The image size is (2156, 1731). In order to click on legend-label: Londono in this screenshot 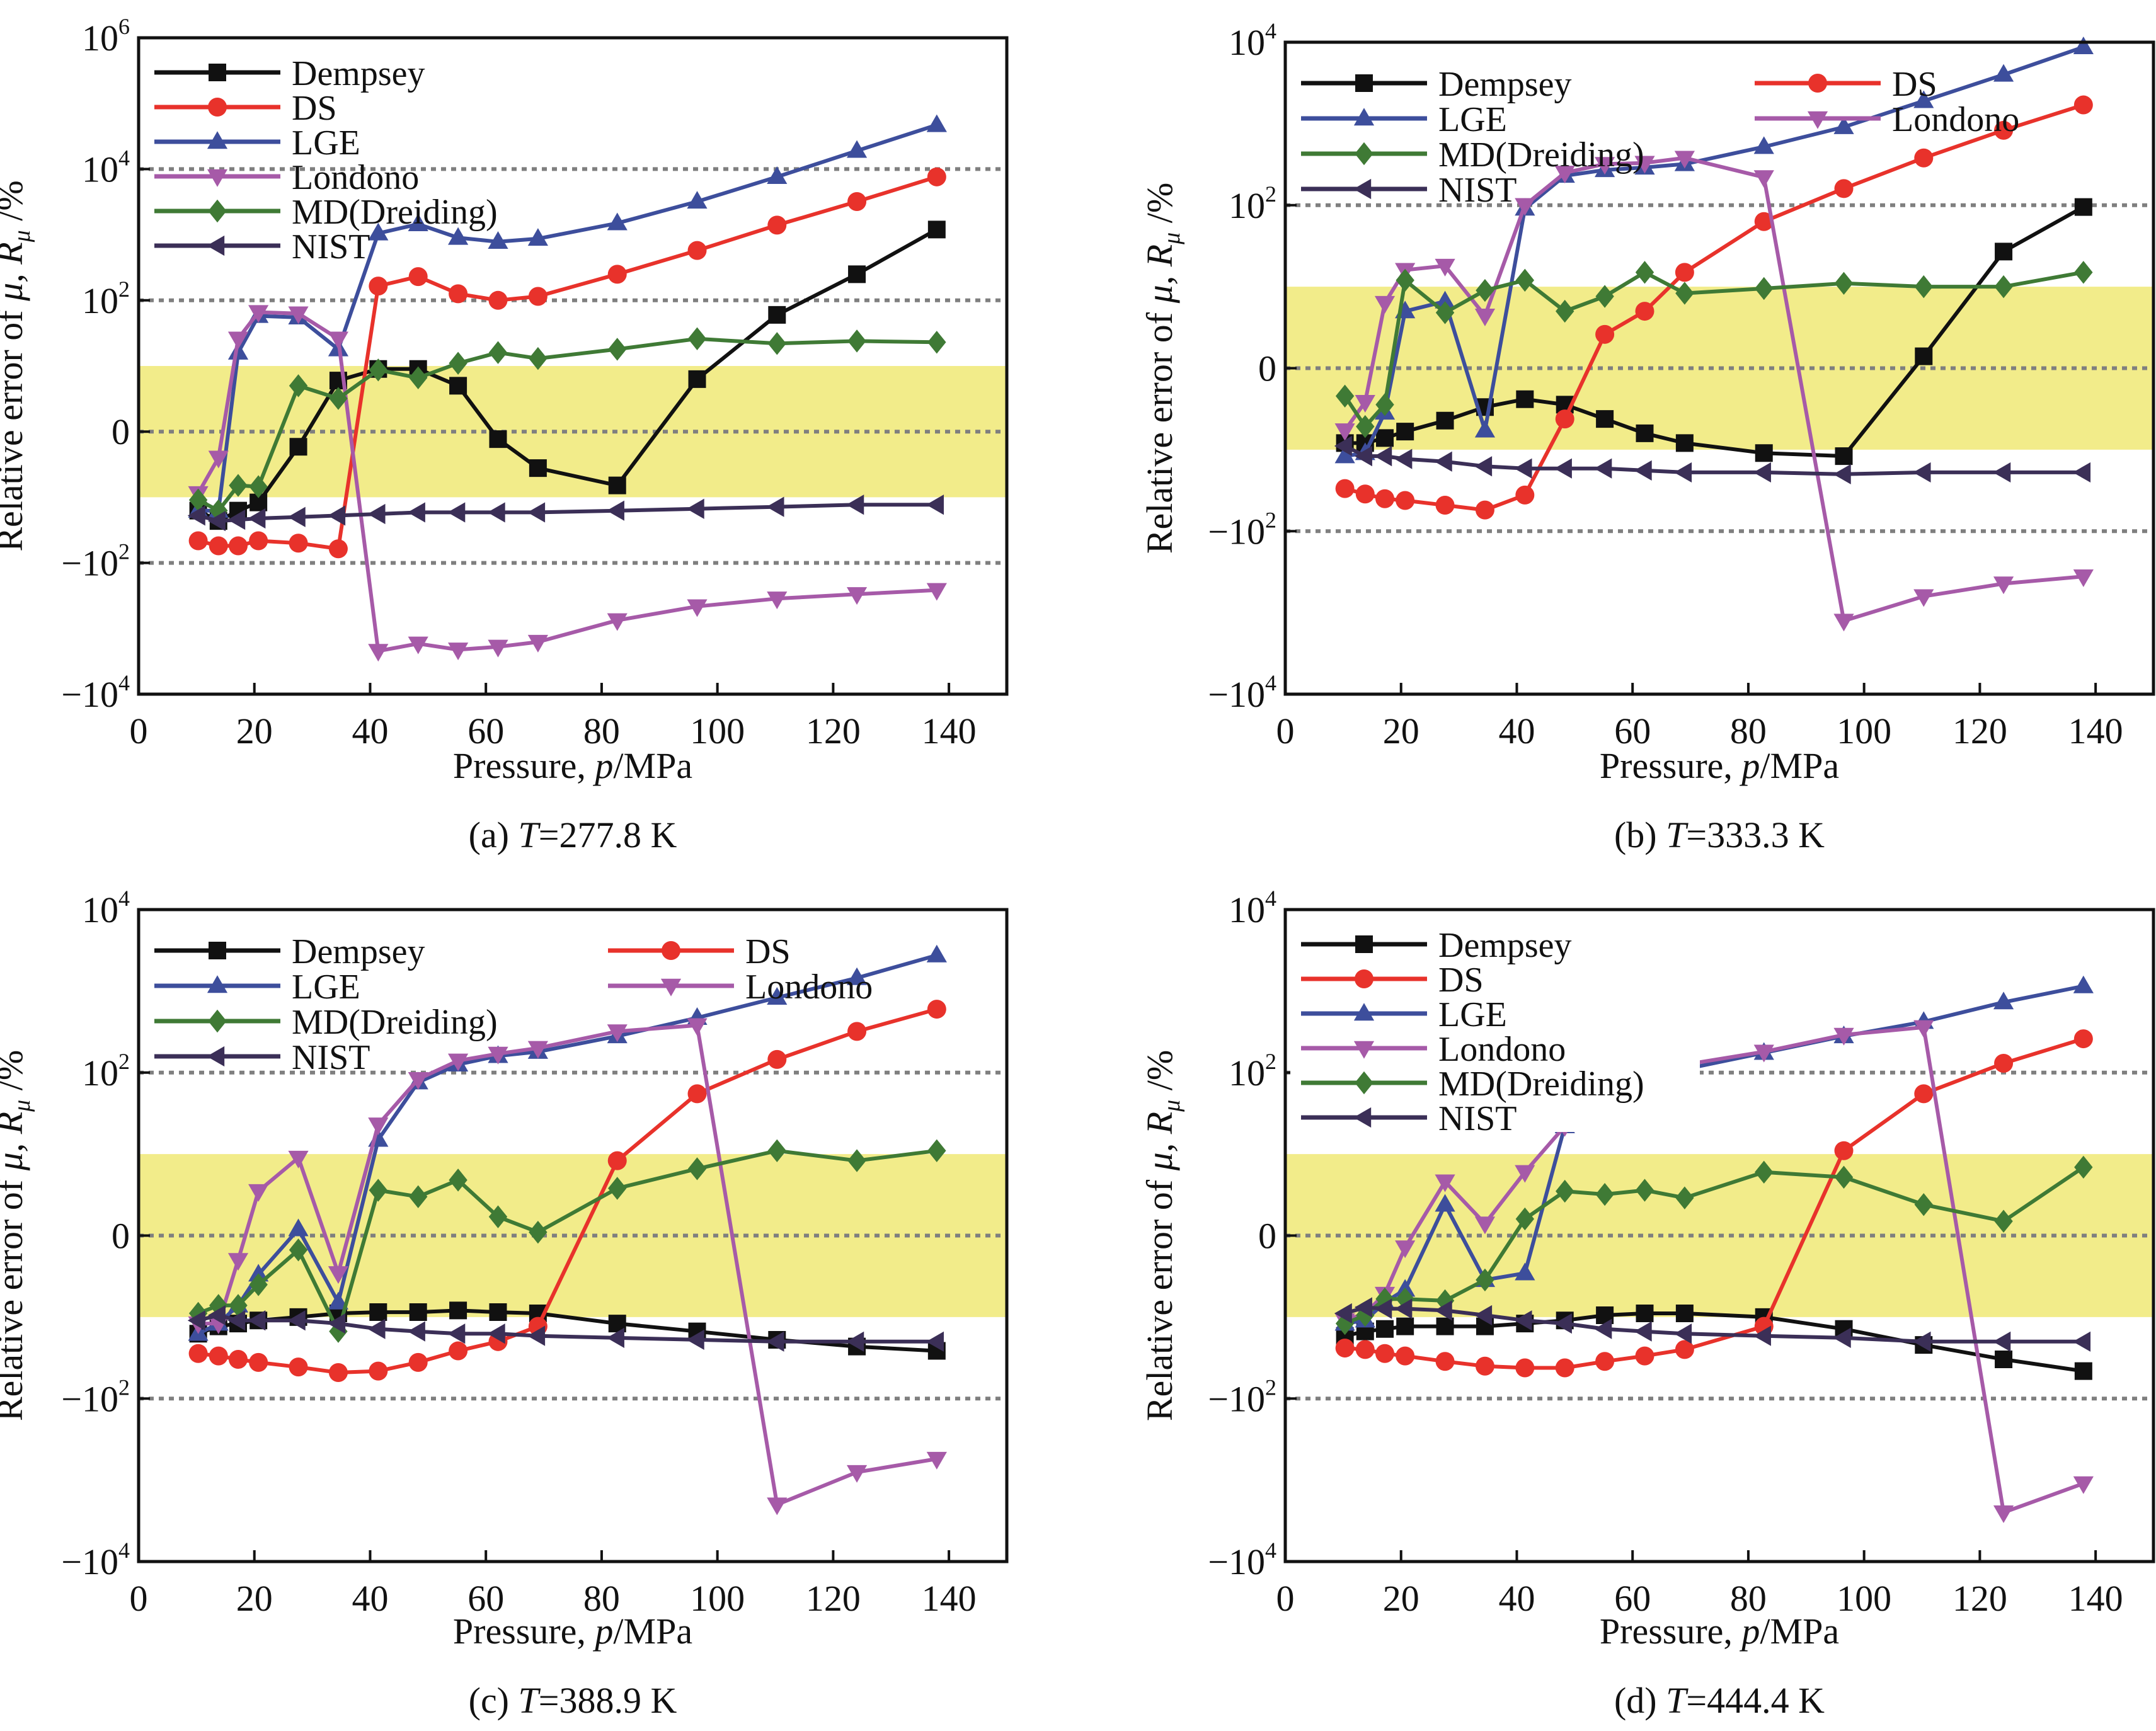, I will do `click(809, 987)`.